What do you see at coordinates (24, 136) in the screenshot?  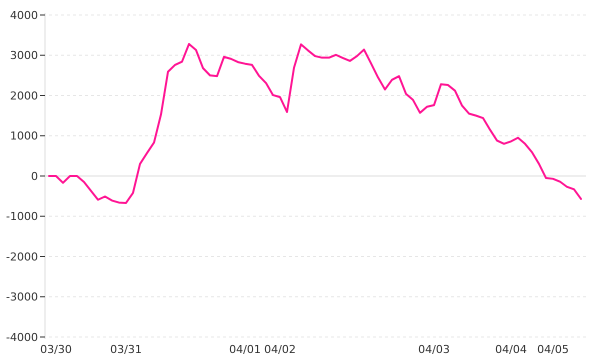 I see `y-tick-label: 1000` at bounding box center [24, 136].